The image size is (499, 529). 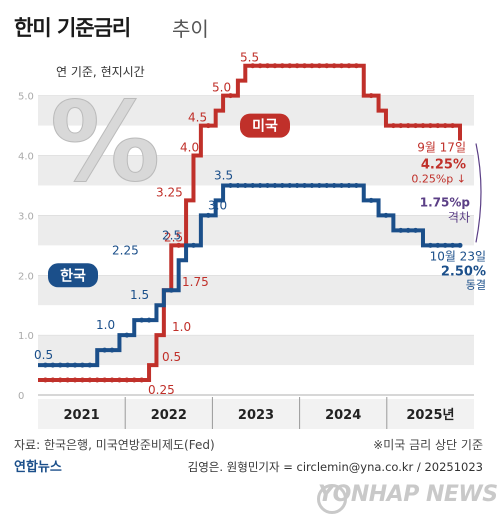 I want to click on us-value-label: 2.5, so click(x=173, y=237).